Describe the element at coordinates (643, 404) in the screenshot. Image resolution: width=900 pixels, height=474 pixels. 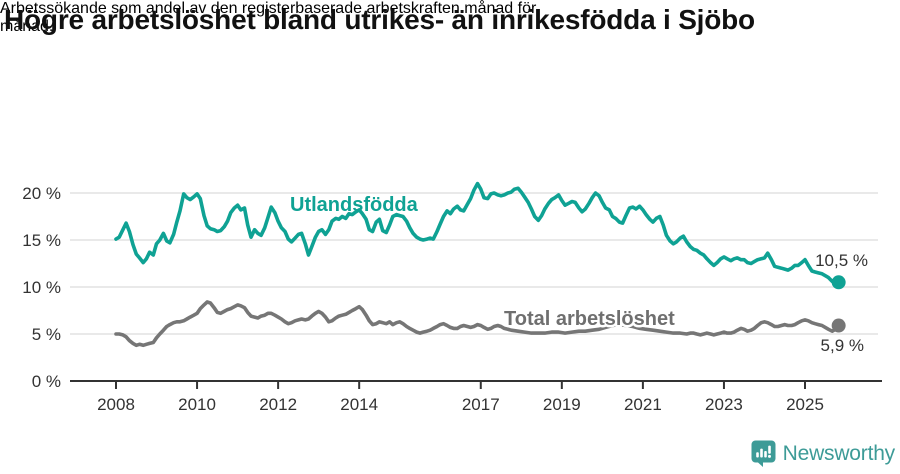
I see `x-tick-label: 2021` at that location.